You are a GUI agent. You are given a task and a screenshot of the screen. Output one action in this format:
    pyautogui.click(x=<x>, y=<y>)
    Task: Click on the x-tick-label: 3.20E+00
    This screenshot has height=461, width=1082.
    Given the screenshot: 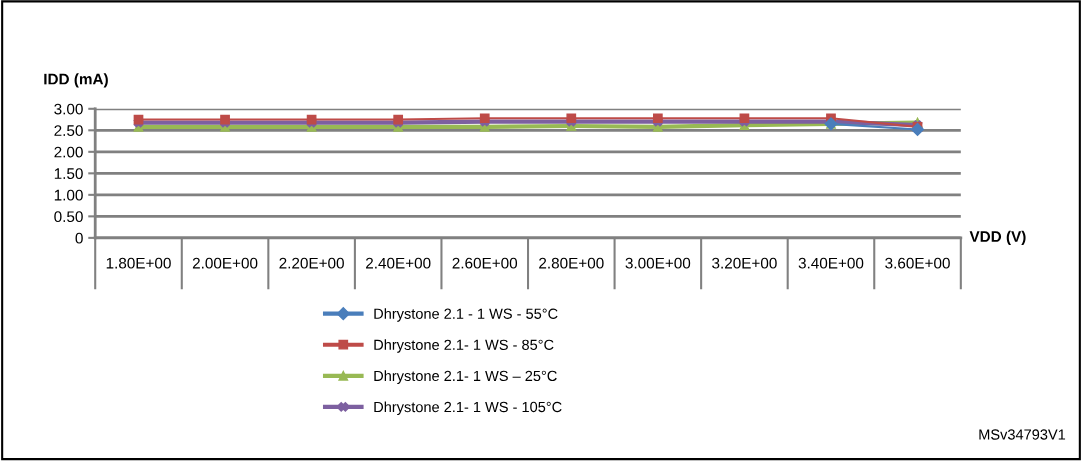 What is the action you would take?
    pyautogui.click(x=744, y=263)
    